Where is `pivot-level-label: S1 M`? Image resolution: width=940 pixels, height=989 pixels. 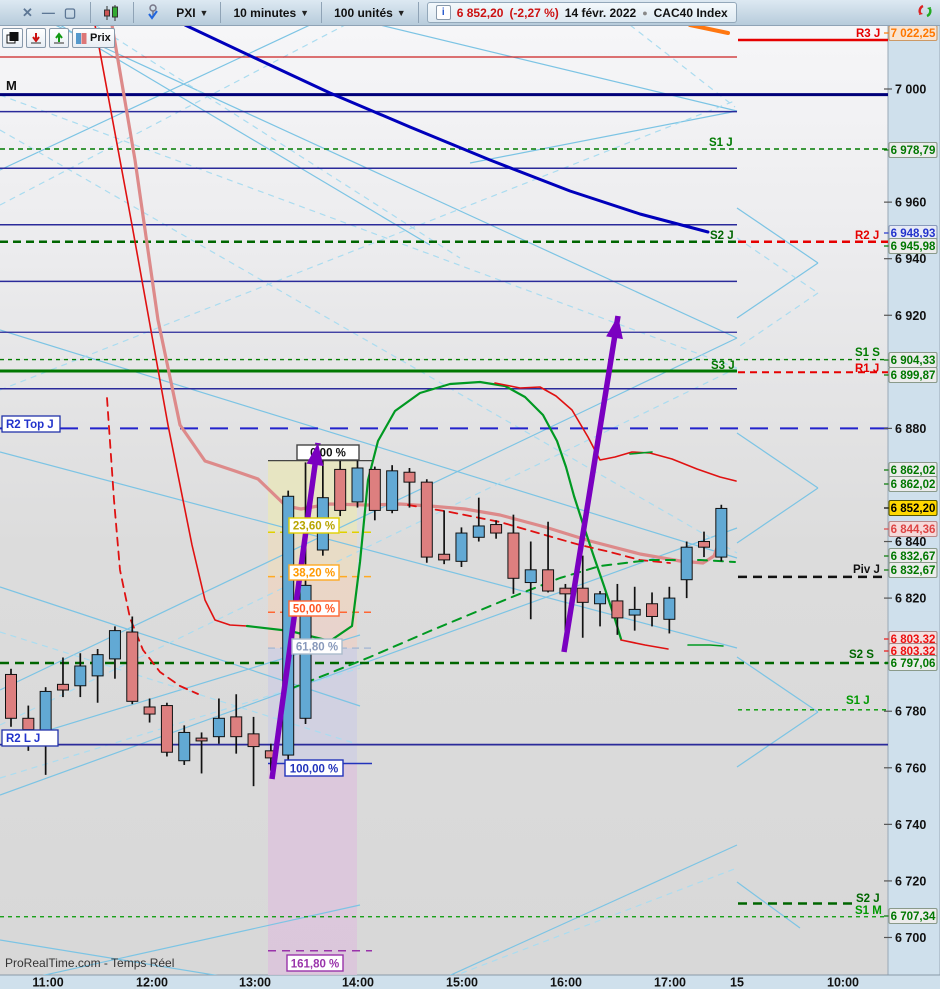 pivot-level-label: S1 M is located at coordinates (868, 911).